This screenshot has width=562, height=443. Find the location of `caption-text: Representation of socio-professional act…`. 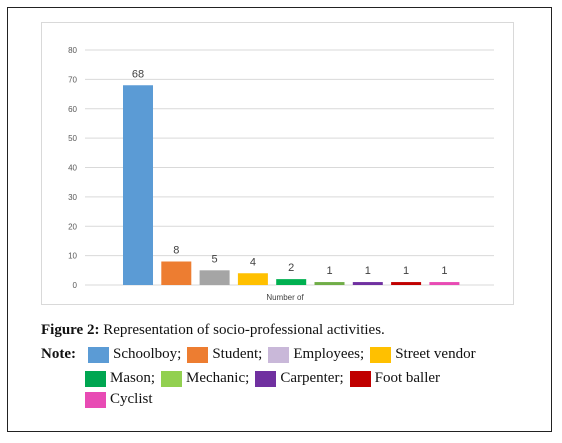

caption-text: Representation of socio-professional act… is located at coordinates (242, 330).